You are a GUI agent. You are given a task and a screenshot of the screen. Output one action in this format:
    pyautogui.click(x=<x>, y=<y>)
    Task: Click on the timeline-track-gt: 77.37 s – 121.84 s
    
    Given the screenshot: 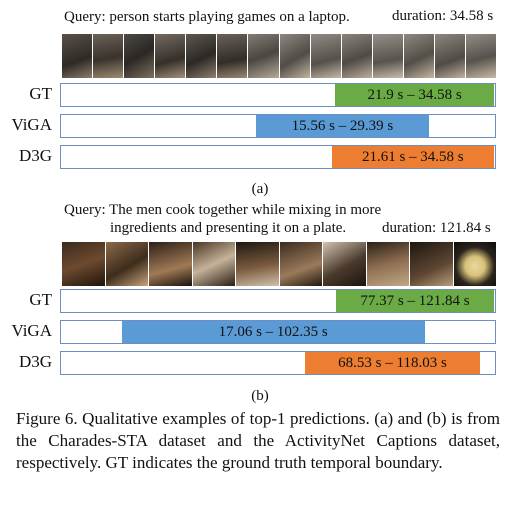 What is the action you would take?
    pyautogui.click(x=278, y=301)
    